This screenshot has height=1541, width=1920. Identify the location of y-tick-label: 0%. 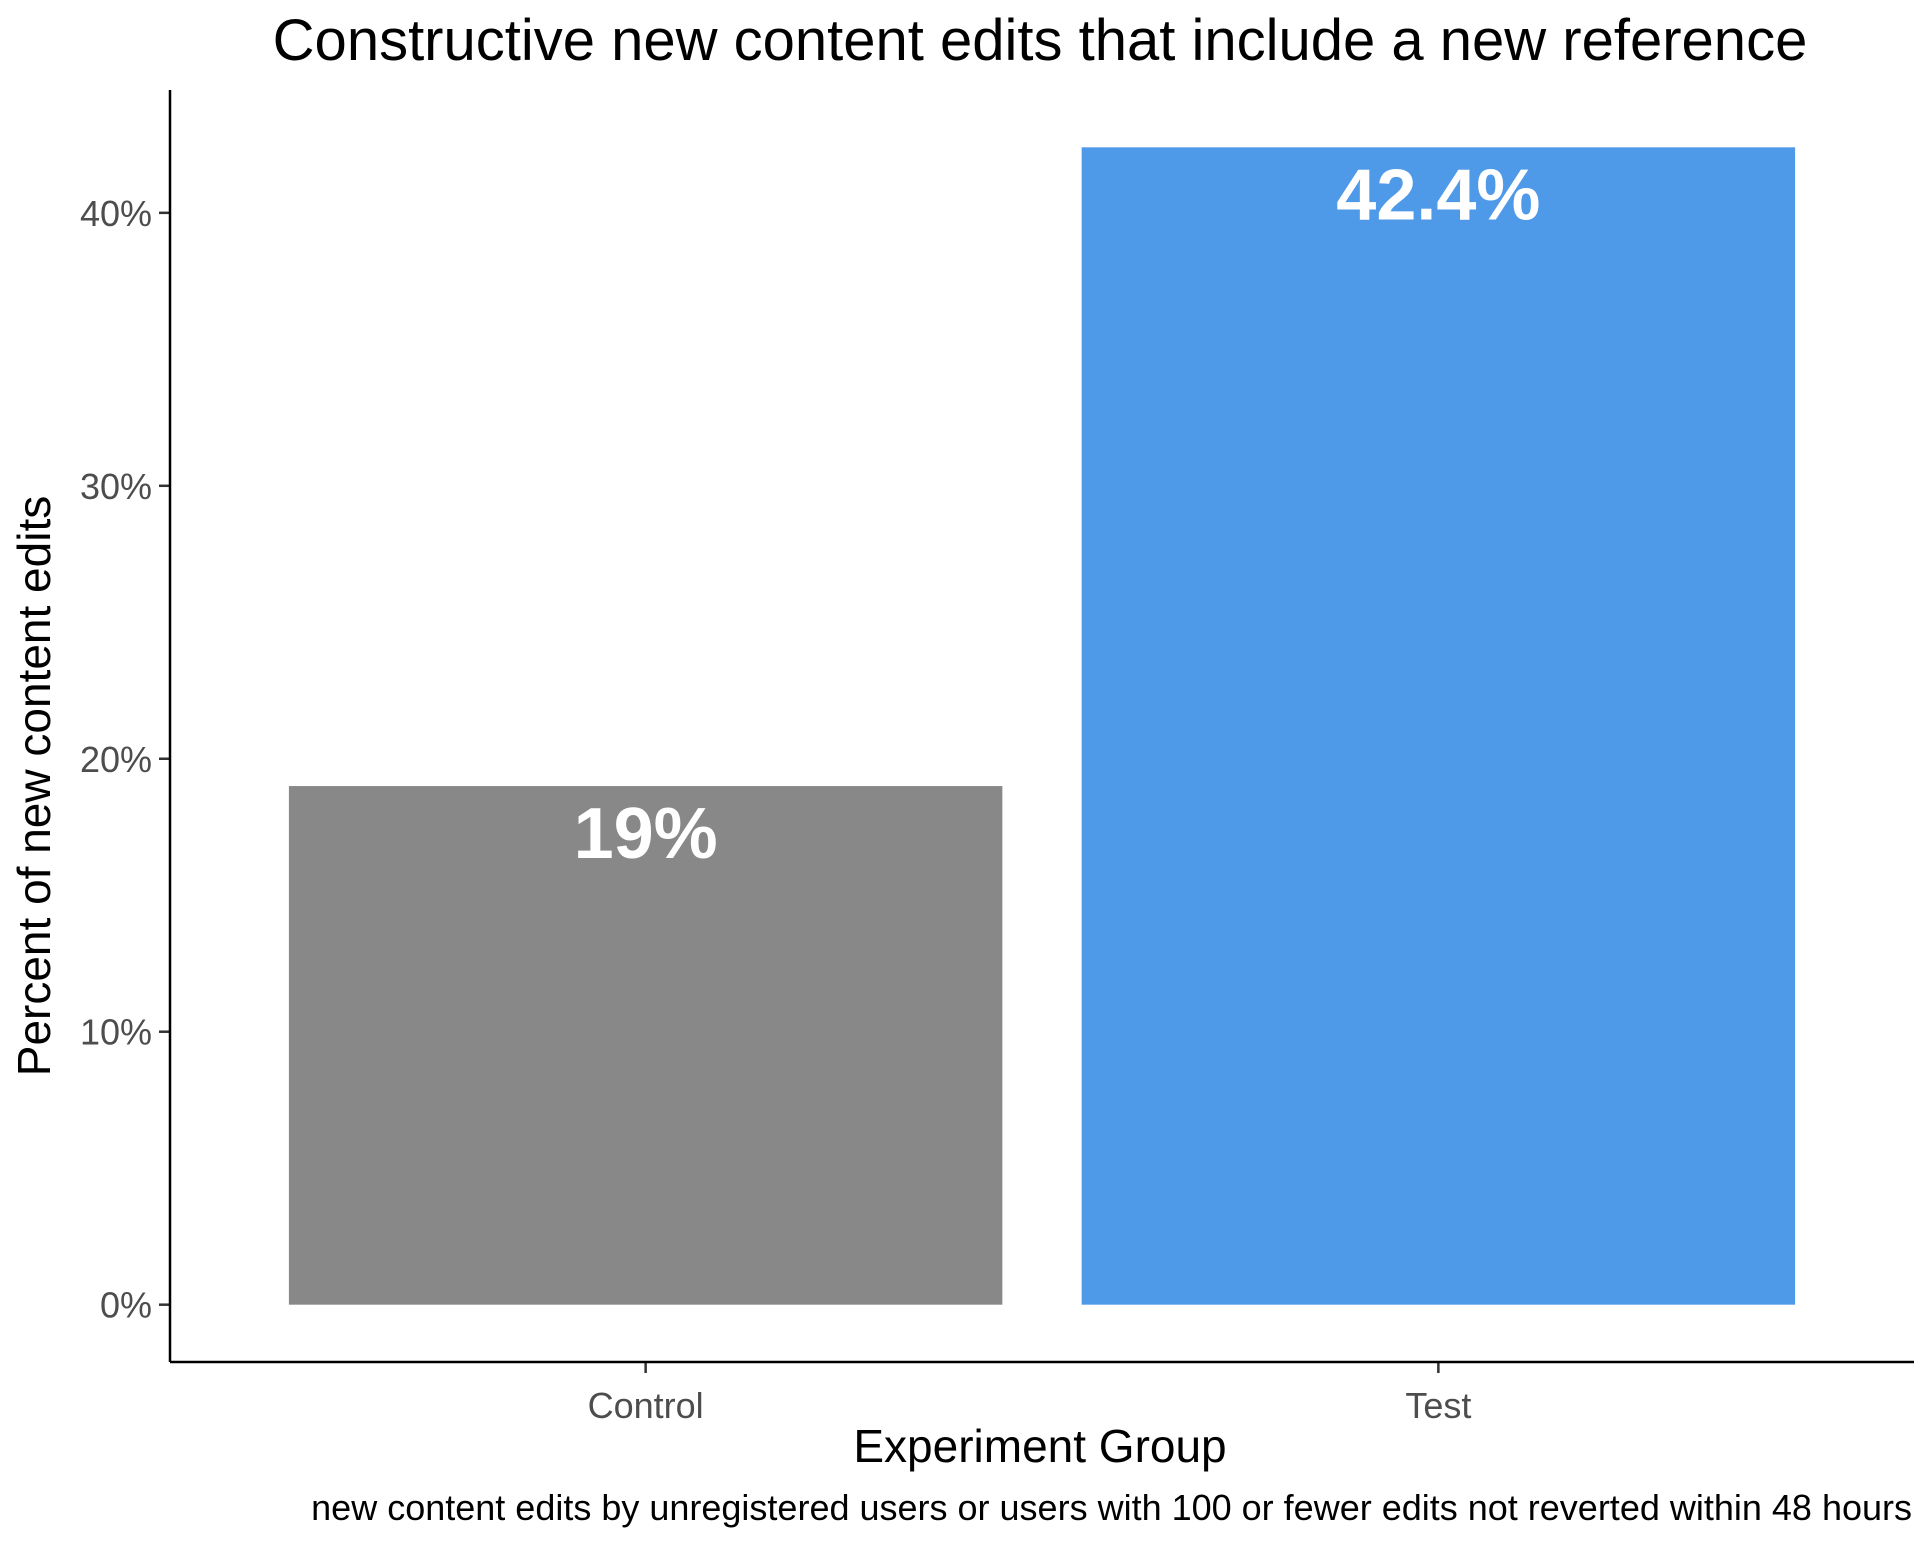
(126, 1305).